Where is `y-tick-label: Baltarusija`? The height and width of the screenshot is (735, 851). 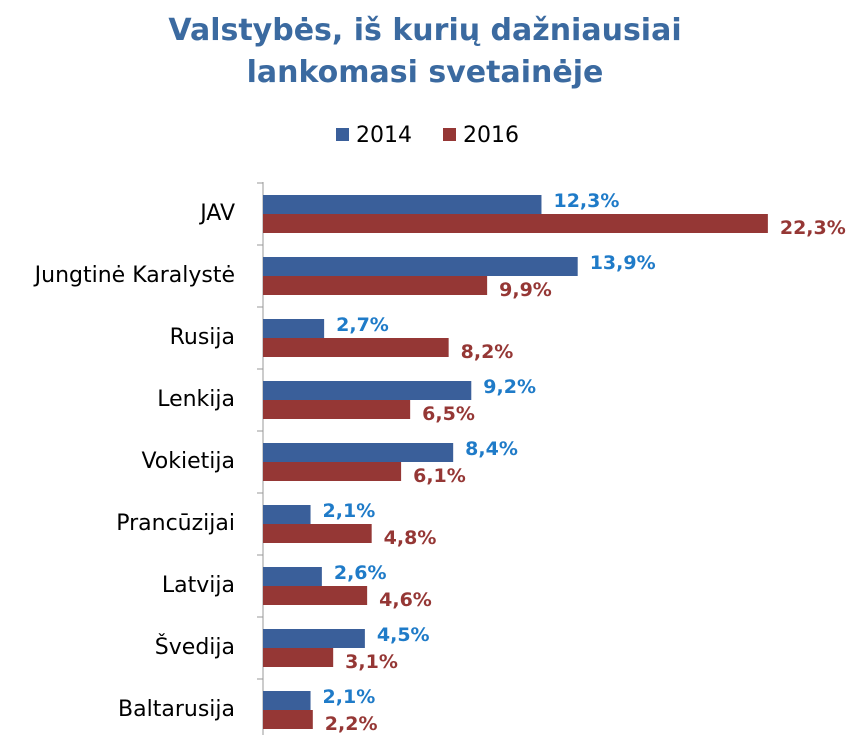
y-tick-label: Baltarusija is located at coordinates (176, 709).